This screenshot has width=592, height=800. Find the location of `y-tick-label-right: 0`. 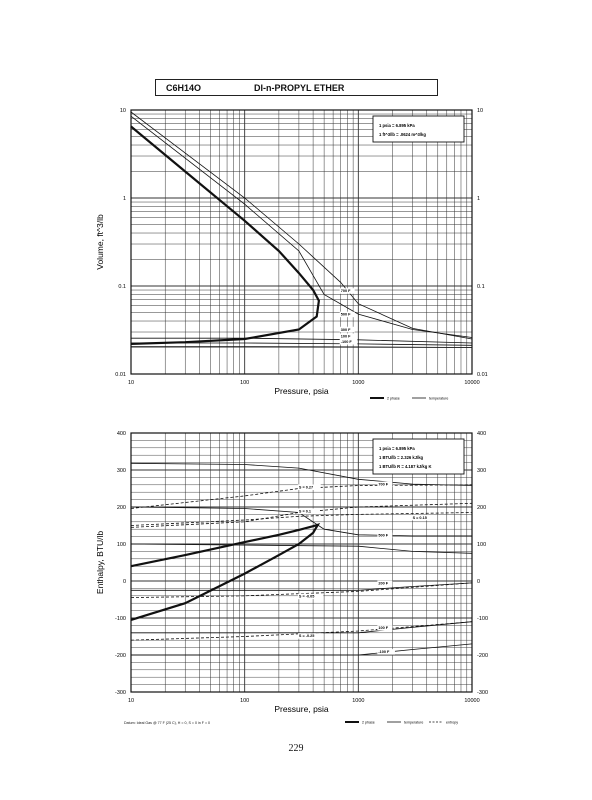

y-tick-label-right: 0 is located at coordinates (478, 582).